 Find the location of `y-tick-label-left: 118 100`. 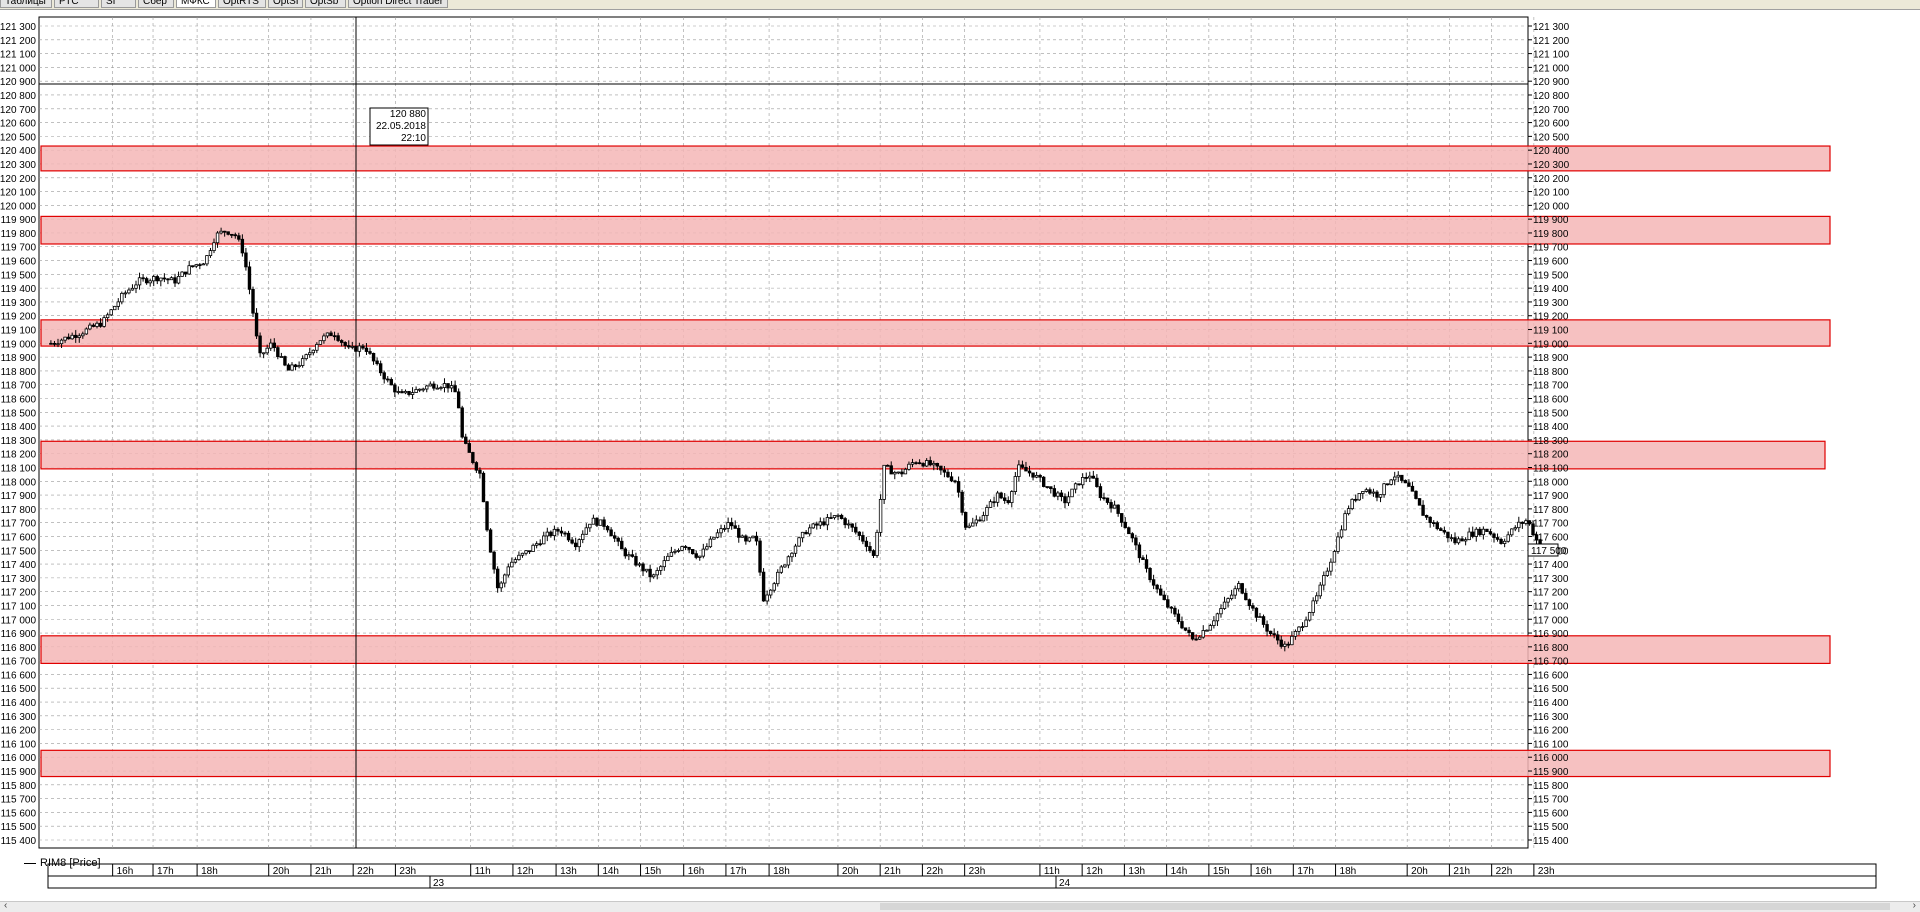

y-tick-label-left: 118 100 is located at coordinates (19, 468).